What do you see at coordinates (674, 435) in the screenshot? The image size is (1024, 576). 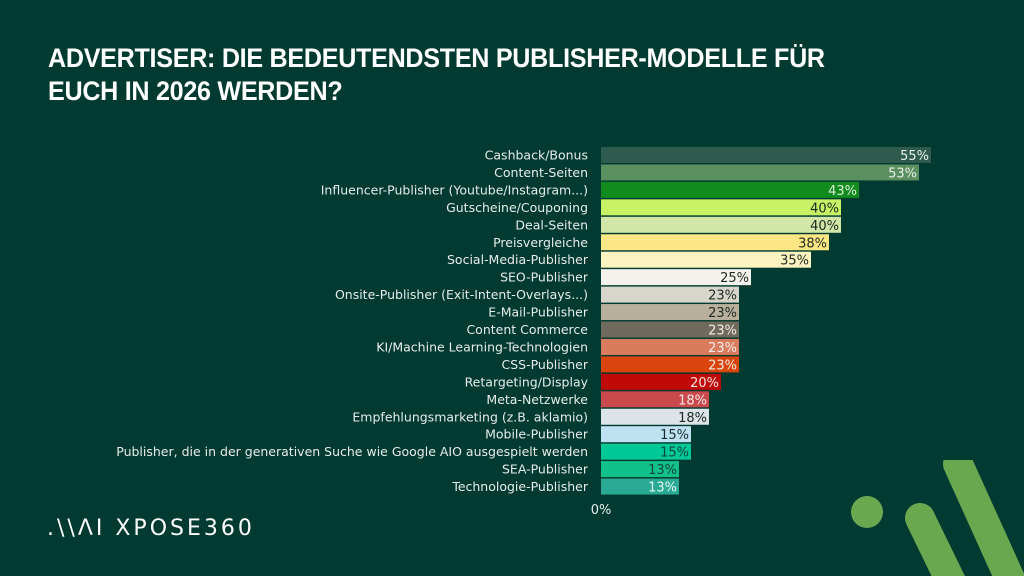 I see `value-label-16: 15%` at bounding box center [674, 435].